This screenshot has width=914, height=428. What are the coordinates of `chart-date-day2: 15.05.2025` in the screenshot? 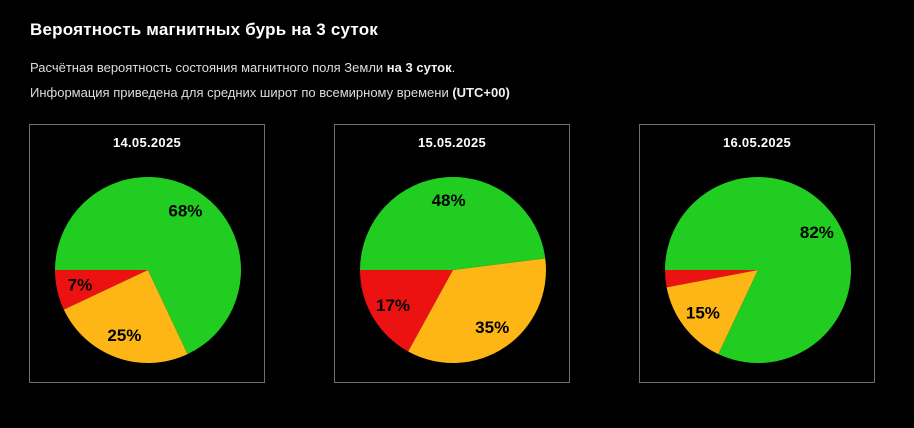 It's located at (452, 142).